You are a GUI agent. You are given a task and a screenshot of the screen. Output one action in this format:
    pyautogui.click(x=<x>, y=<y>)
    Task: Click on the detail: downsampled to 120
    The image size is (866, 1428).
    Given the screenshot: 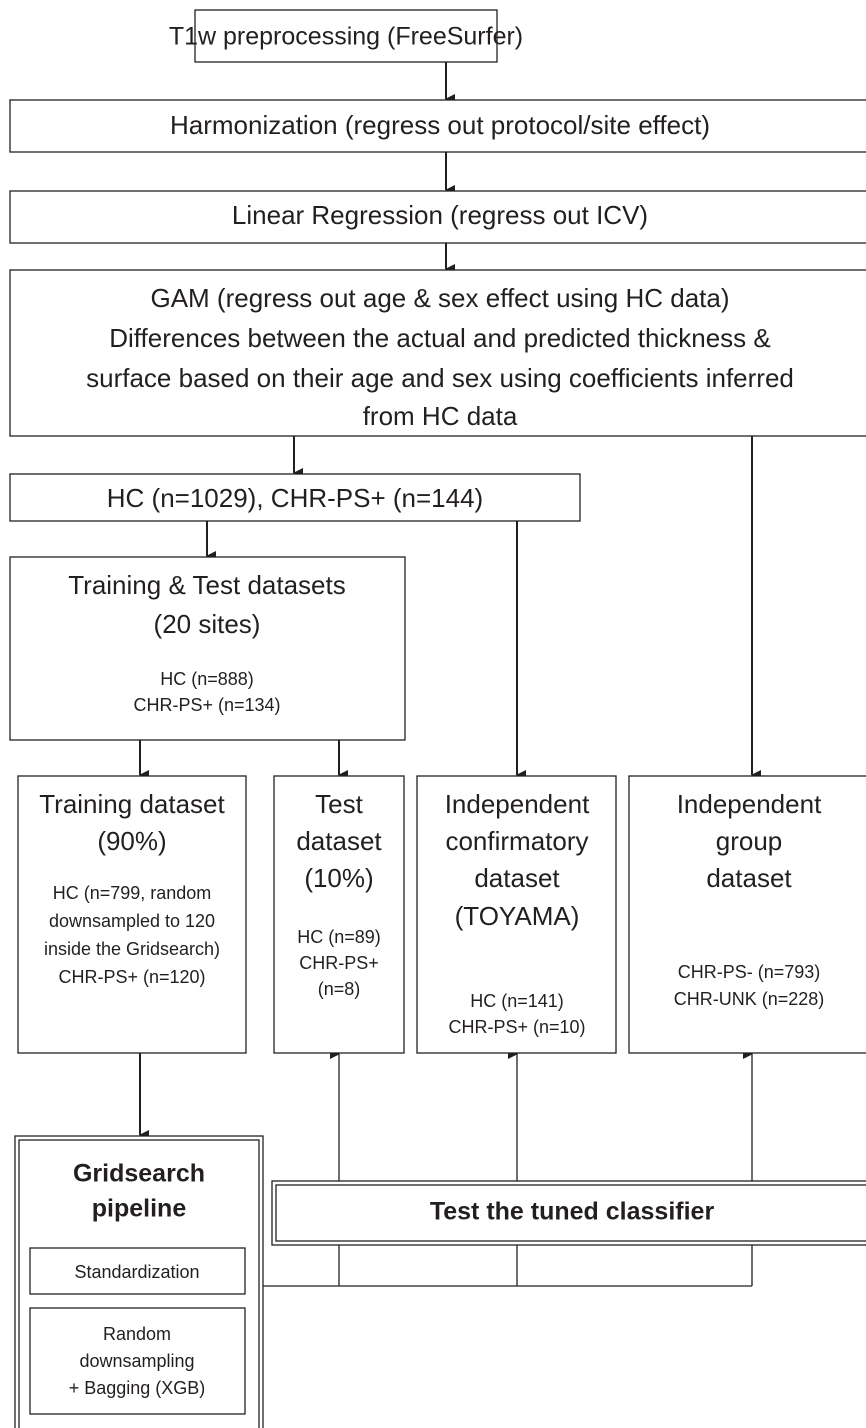 What is the action you would take?
    pyautogui.click(x=132, y=921)
    